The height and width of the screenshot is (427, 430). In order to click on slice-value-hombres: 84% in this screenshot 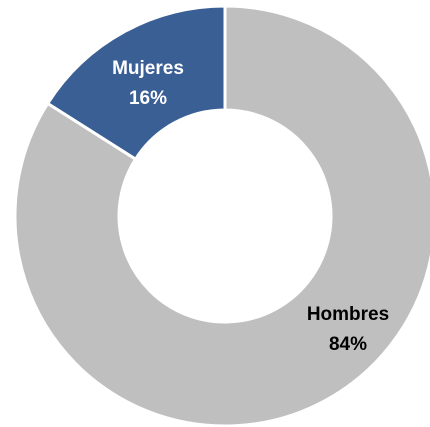, I will do `click(348, 344)`.